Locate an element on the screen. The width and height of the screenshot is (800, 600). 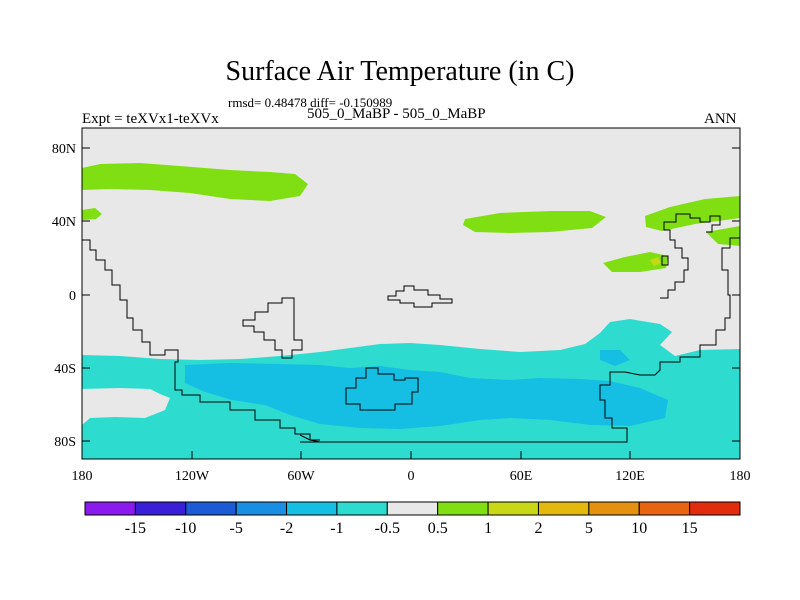
y-tick-label: 80S is located at coordinates (65, 442).